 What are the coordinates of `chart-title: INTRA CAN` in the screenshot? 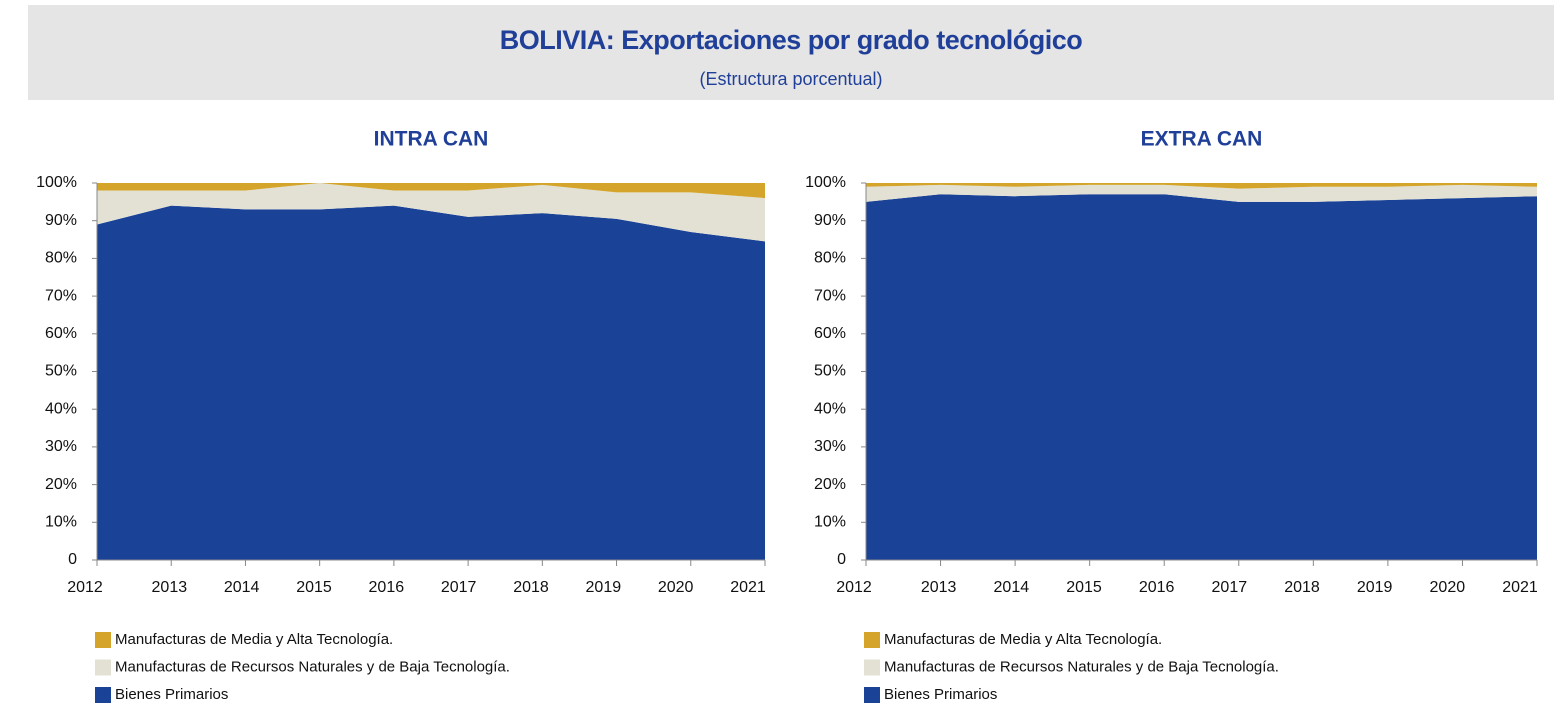 It's located at (431, 139).